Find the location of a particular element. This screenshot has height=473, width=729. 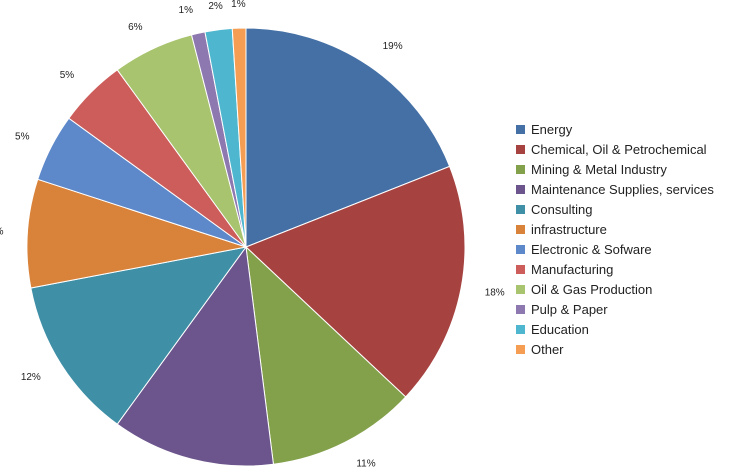

legend-item: infrastructure is located at coordinates (561, 229).